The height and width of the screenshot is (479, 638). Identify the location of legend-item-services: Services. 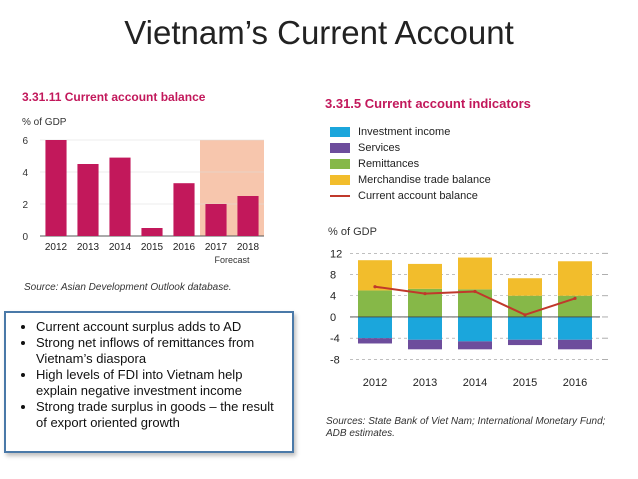
(410, 148).